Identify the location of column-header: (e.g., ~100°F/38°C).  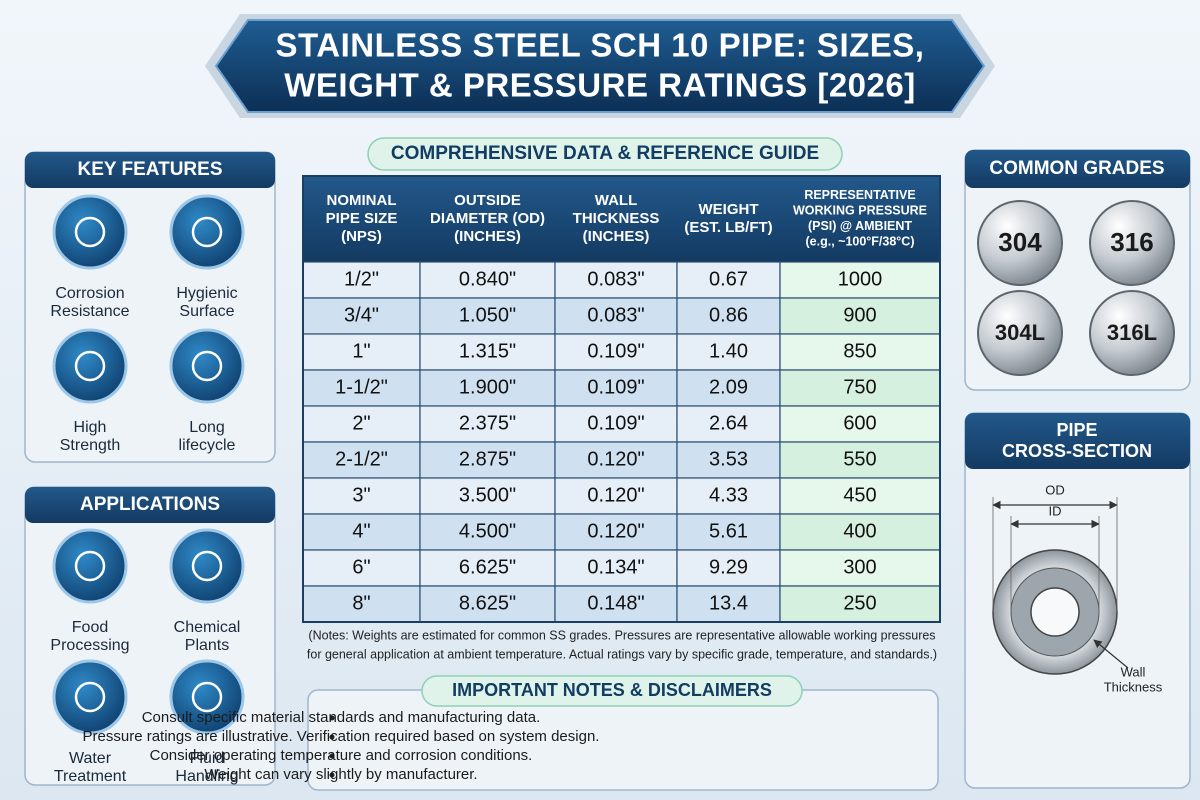
(860, 242).